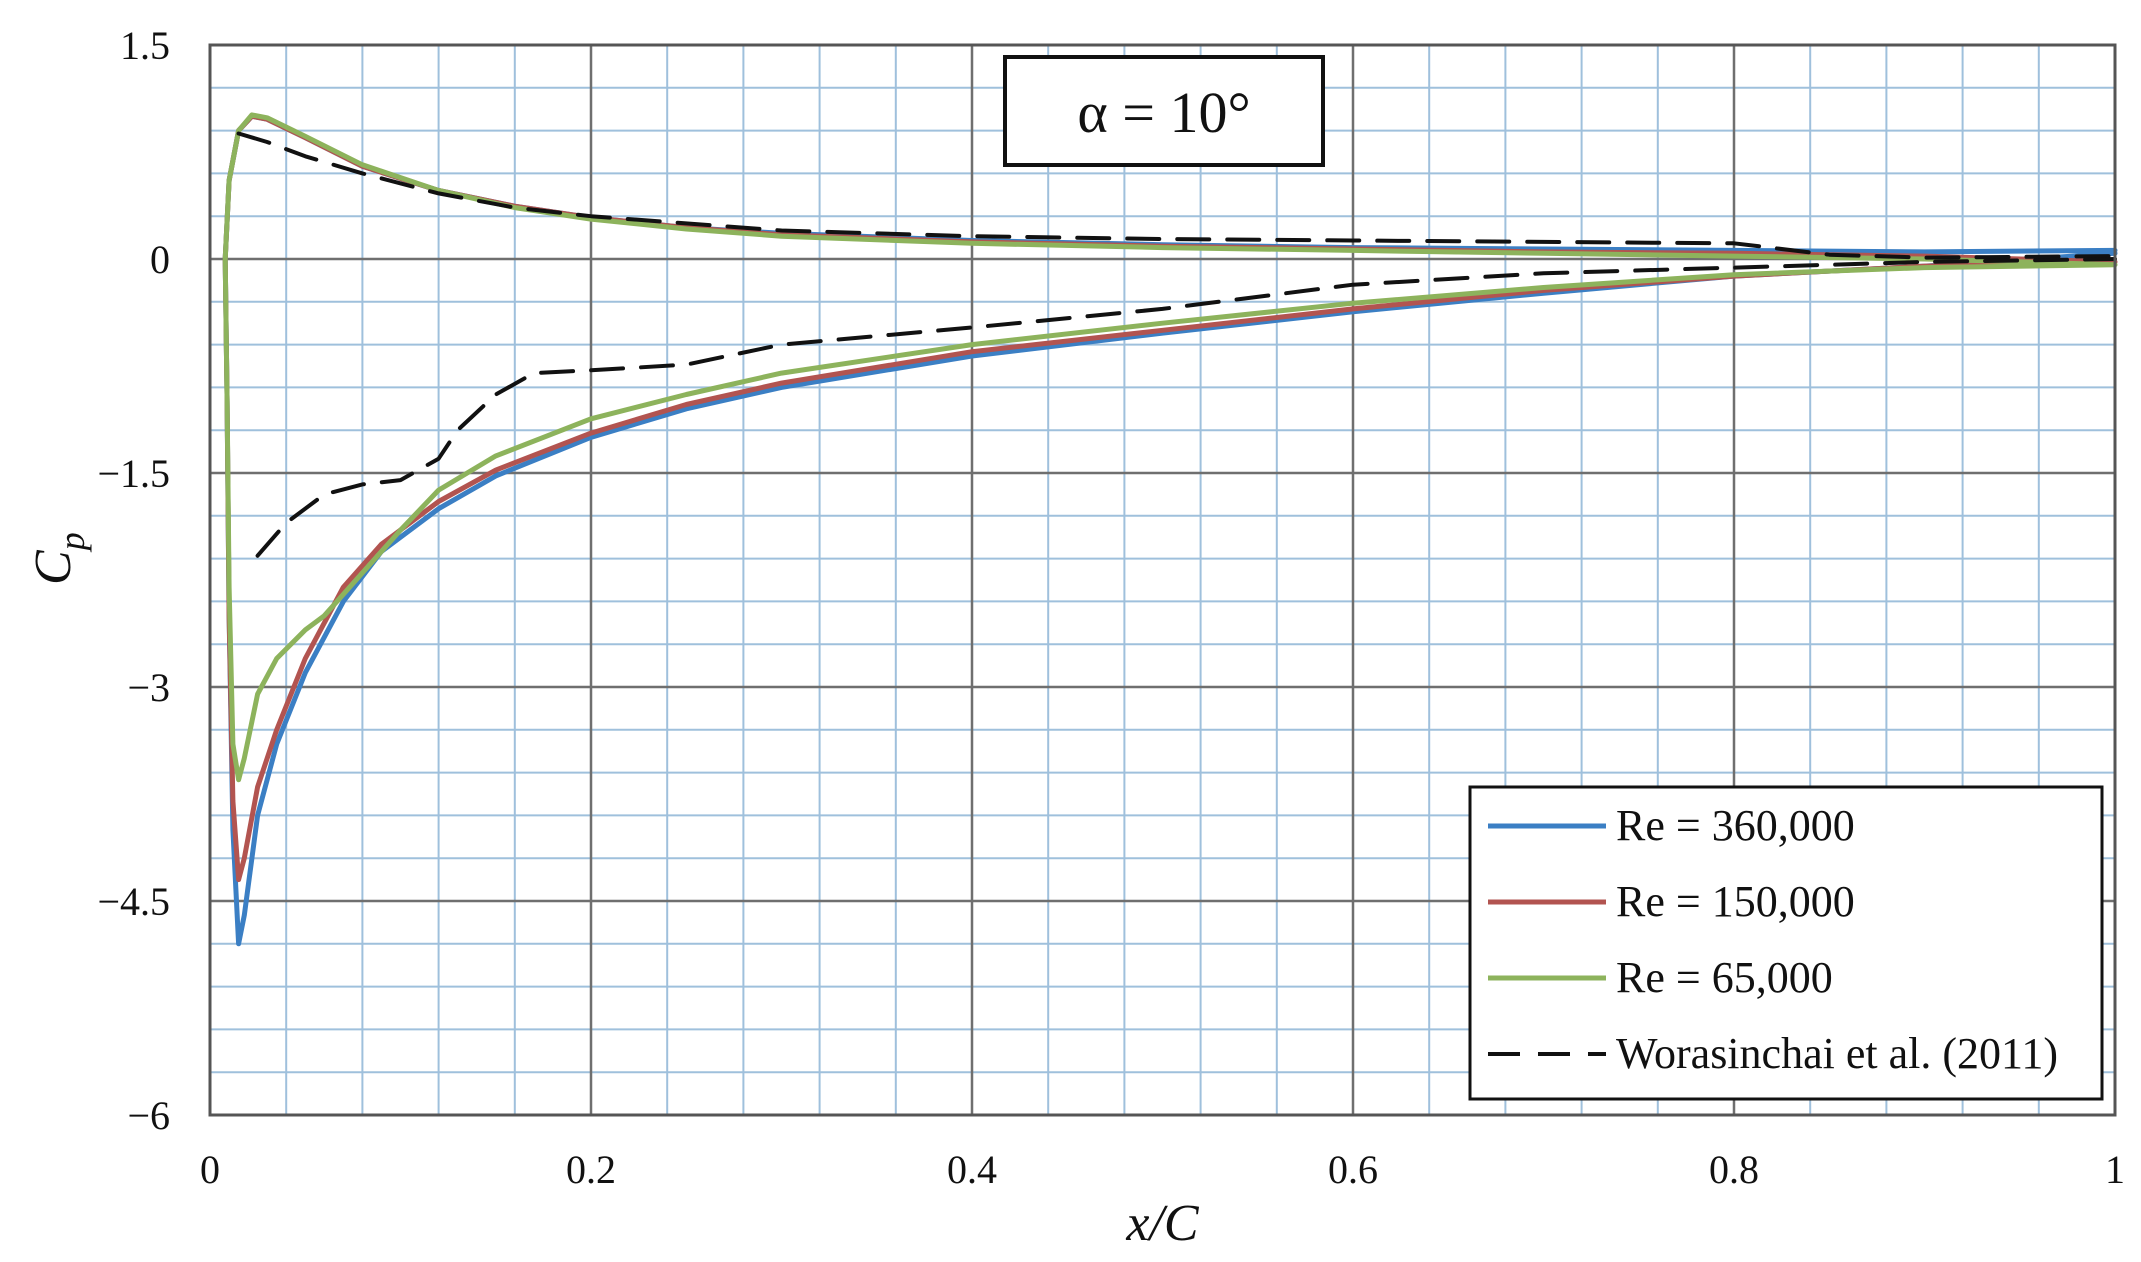 This screenshot has height=1262, width=2141. Describe the element at coordinates (133, 901) in the screenshot. I see `y-tick-label: −4.5` at that location.